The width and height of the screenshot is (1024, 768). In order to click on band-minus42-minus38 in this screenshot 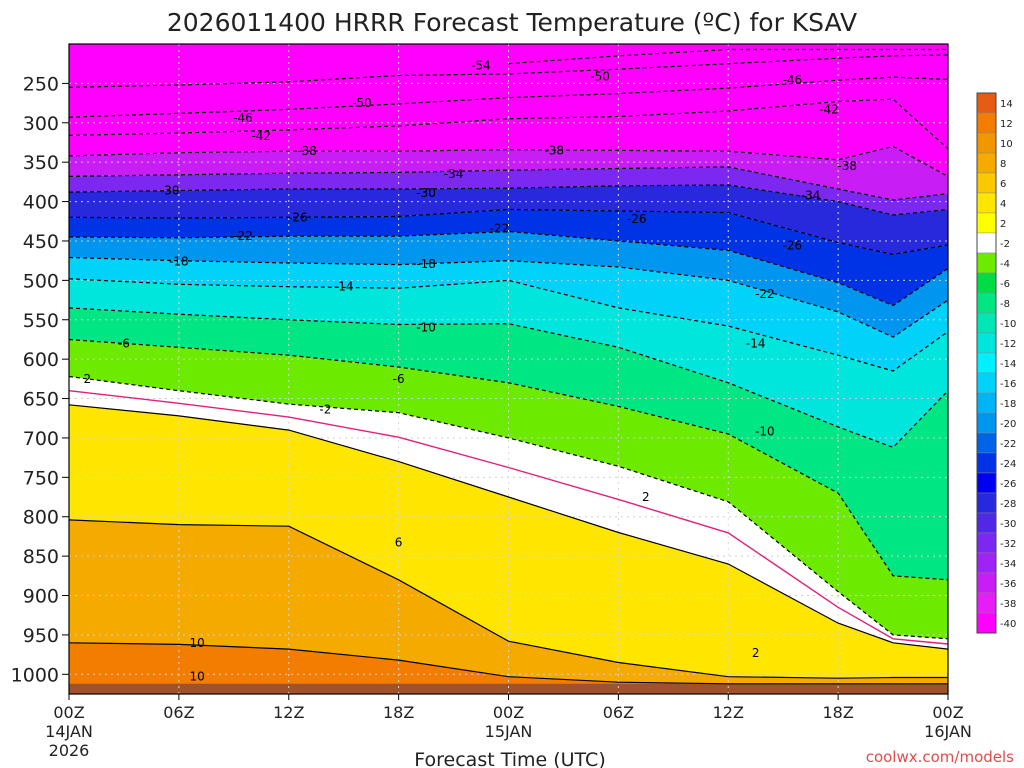, I will do `click(508, 138)`.